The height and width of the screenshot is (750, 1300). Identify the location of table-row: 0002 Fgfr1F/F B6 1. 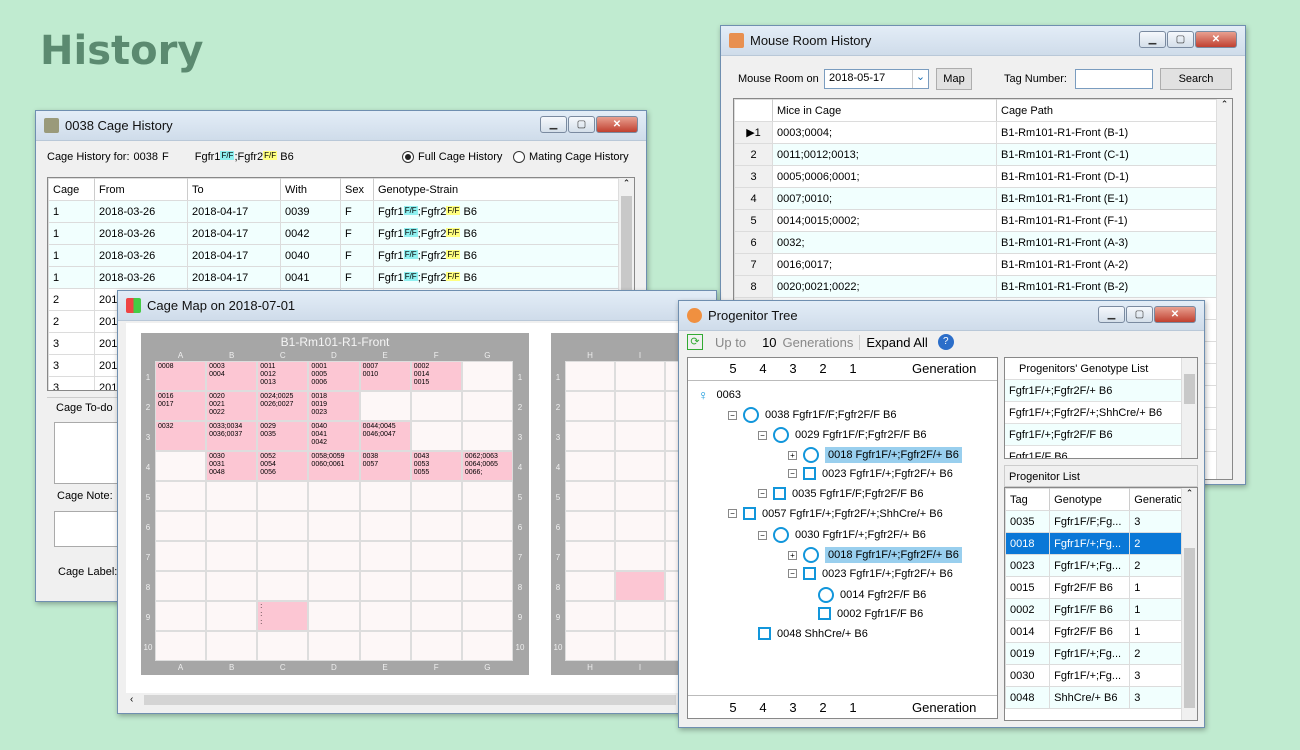
(1101, 609).